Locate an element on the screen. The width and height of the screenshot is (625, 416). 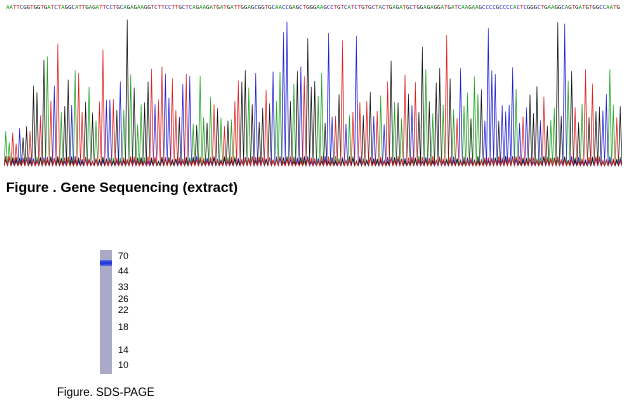
mw-marker-label: 14 is located at coordinates (123, 350).